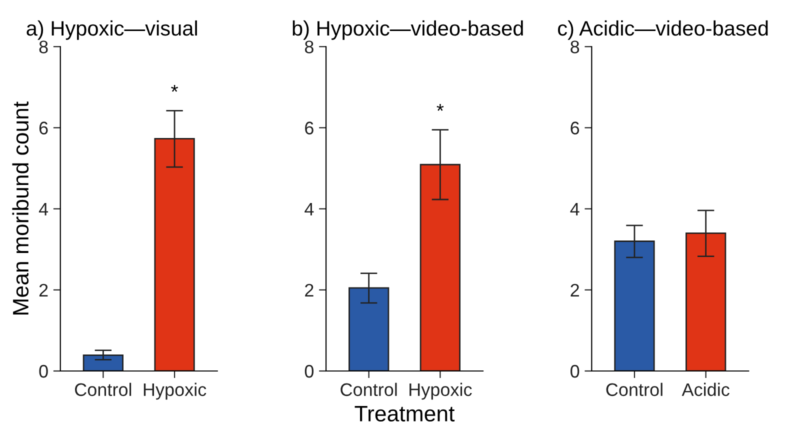  What do you see at coordinates (706, 389) in the screenshot?
I see `x-tick-label: Acidic` at bounding box center [706, 389].